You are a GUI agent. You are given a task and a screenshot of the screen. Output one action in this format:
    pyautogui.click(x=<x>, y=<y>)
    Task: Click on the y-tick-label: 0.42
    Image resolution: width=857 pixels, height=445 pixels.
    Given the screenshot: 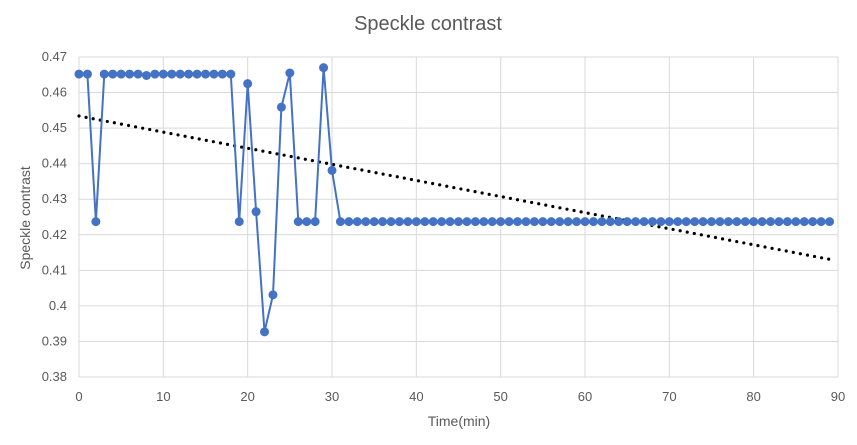 What is the action you would take?
    pyautogui.click(x=54, y=234)
    